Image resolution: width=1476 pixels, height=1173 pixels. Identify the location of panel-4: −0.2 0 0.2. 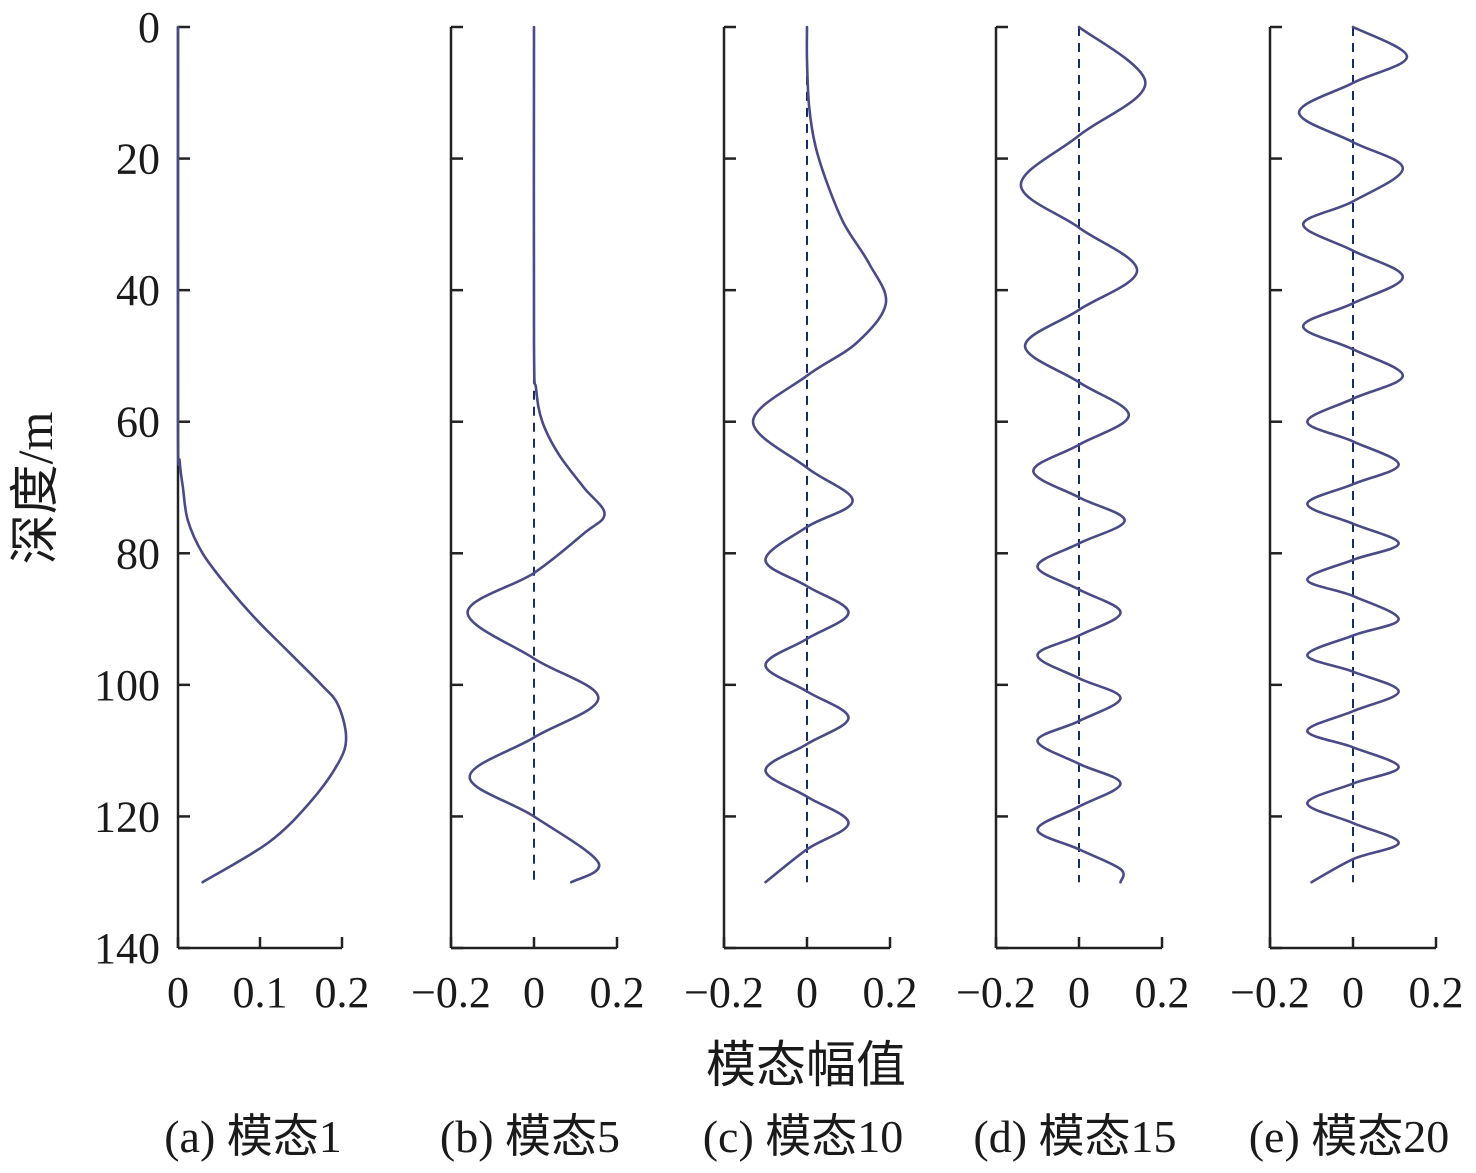
(1073, 521).